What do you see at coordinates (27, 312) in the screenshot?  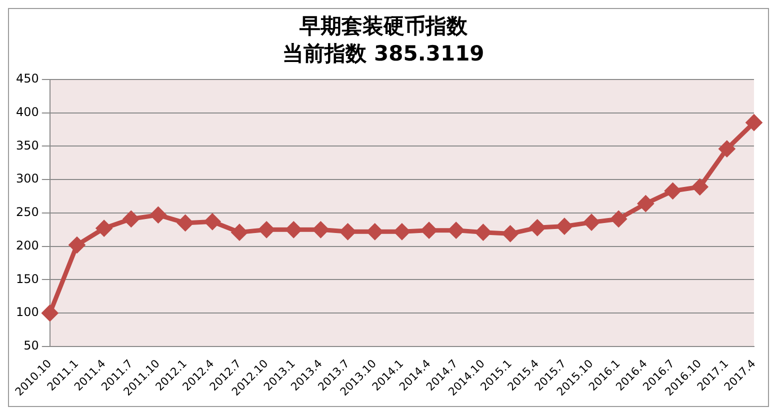 I see `y-tick-label: 100` at bounding box center [27, 312].